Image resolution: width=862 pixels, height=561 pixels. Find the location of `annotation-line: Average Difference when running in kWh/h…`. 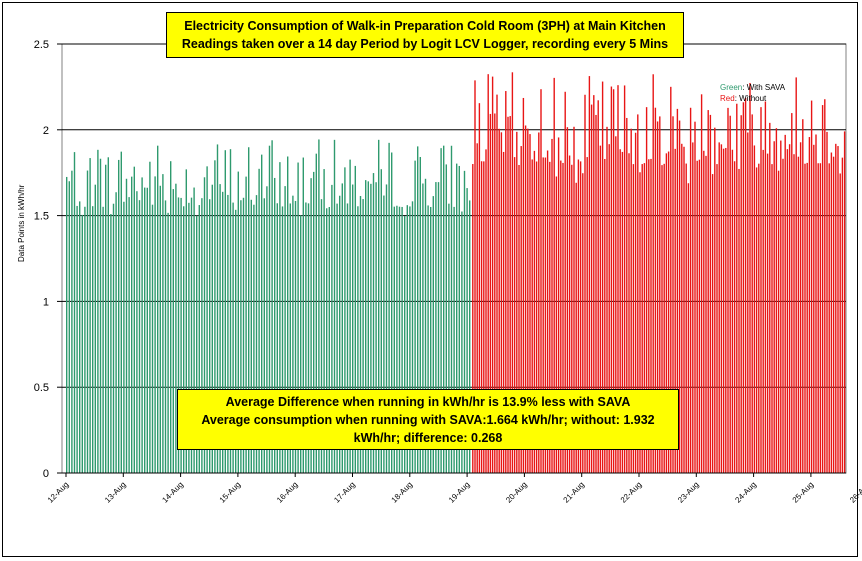

annotation-line: Average Difference when running in kWh/h… is located at coordinates (428, 402).